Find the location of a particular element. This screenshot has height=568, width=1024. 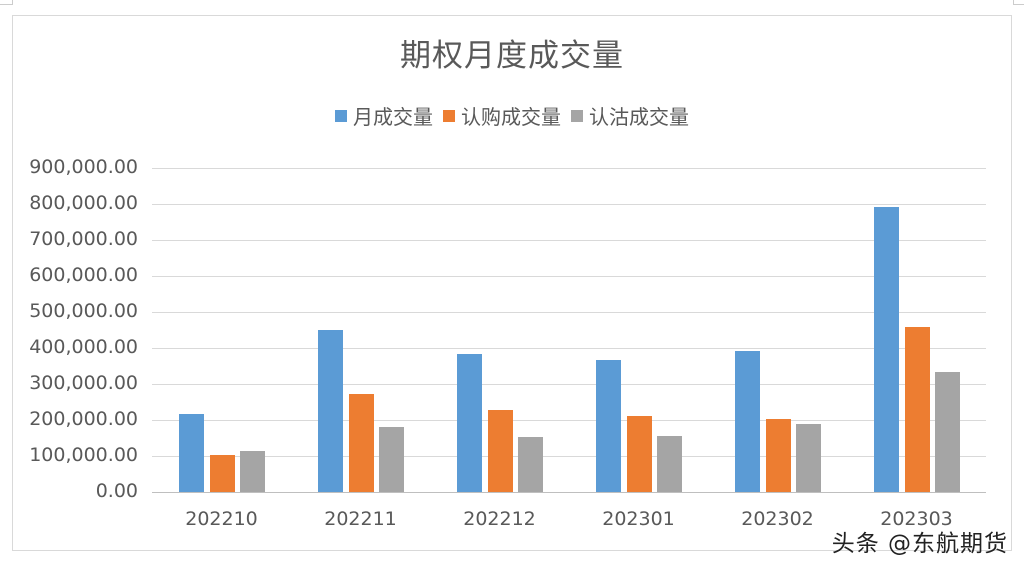

chart-title: 期权月度成交量 is located at coordinates (512, 56).